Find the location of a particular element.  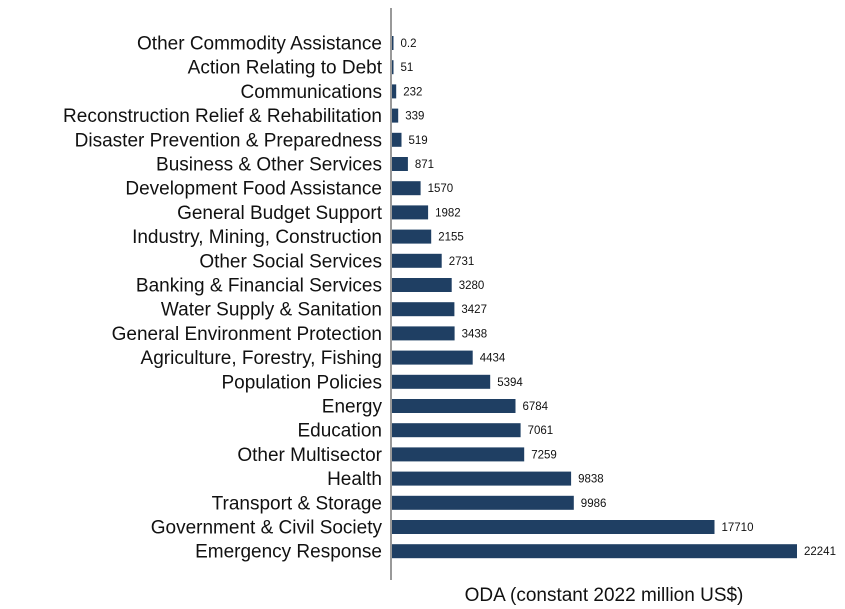

value-label: 22241 is located at coordinates (820, 552).